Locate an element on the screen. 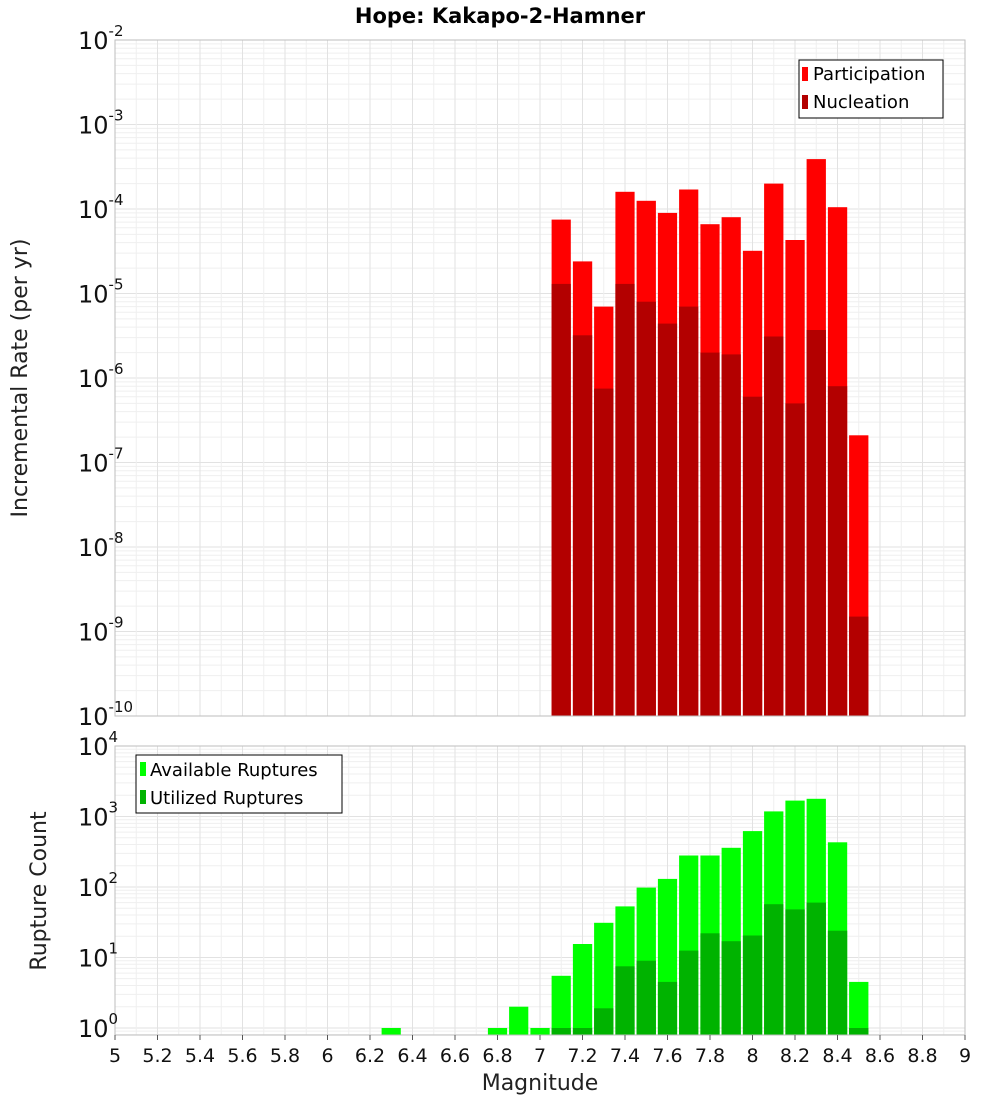 The height and width of the screenshot is (1100, 1000). x-axis-label: Magnitude is located at coordinates (540, 1083).